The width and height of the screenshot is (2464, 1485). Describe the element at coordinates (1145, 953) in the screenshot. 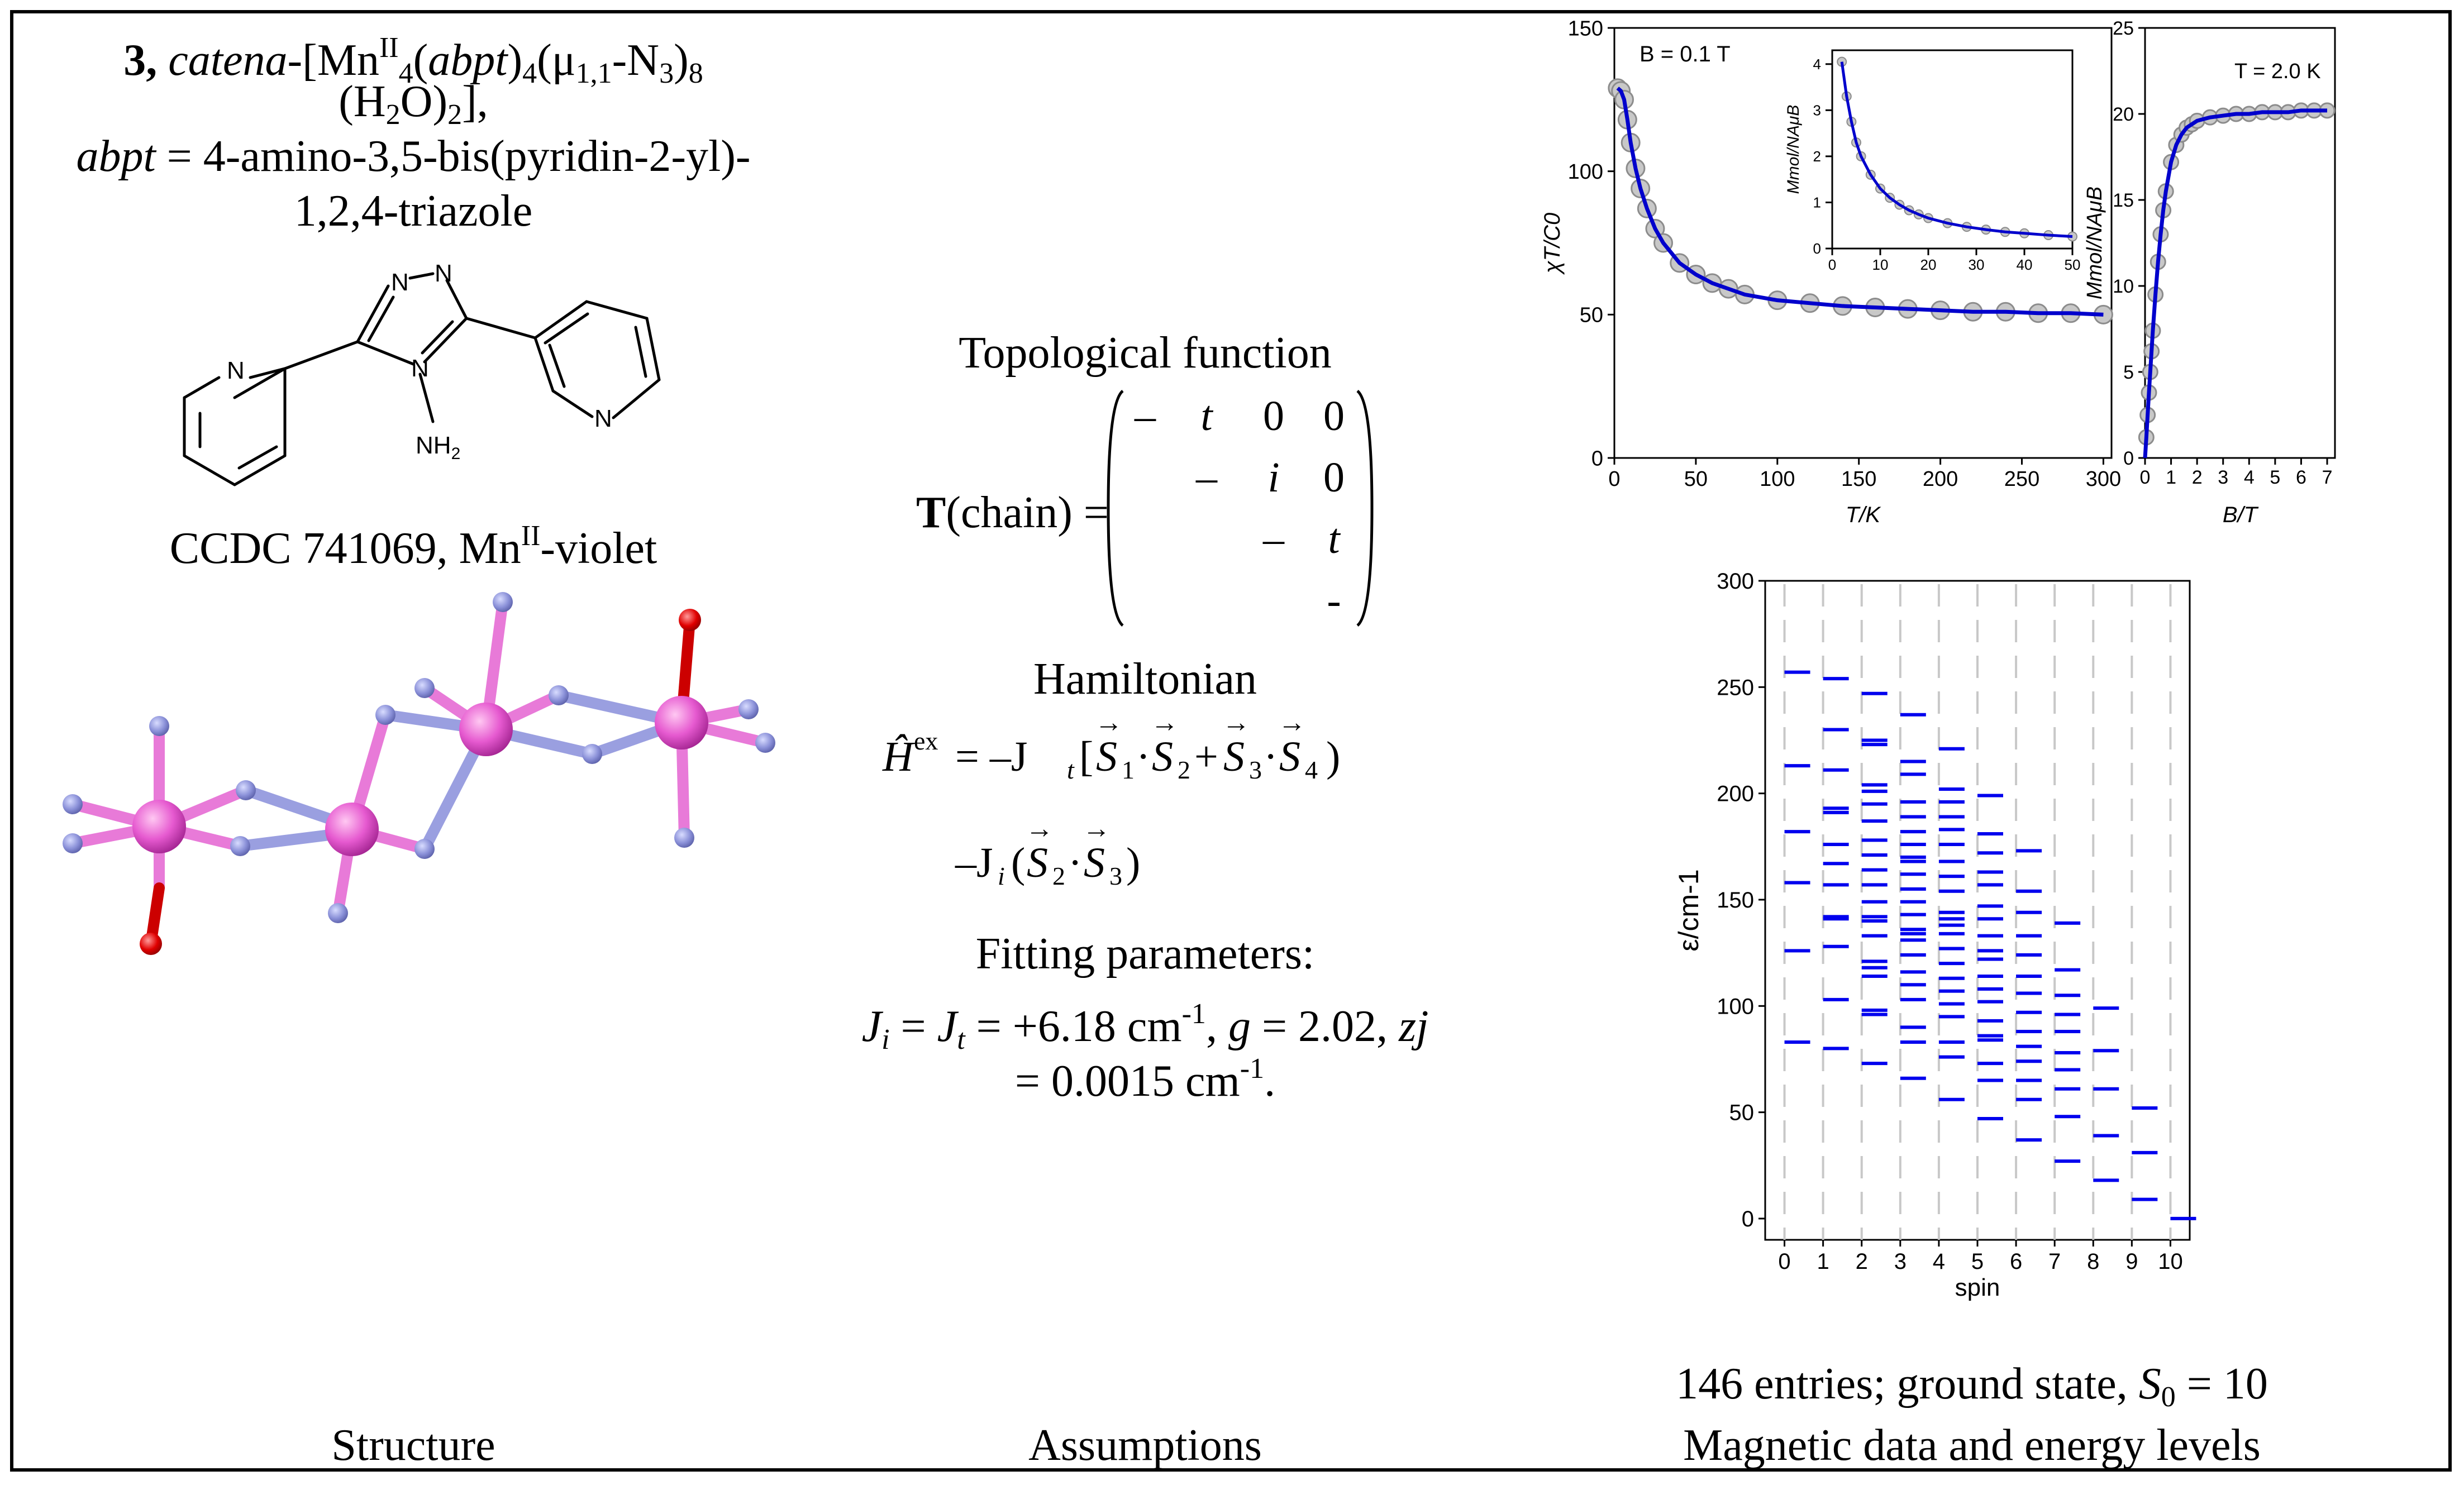

I see `fitting-heading: Fitting parameters:` at that location.